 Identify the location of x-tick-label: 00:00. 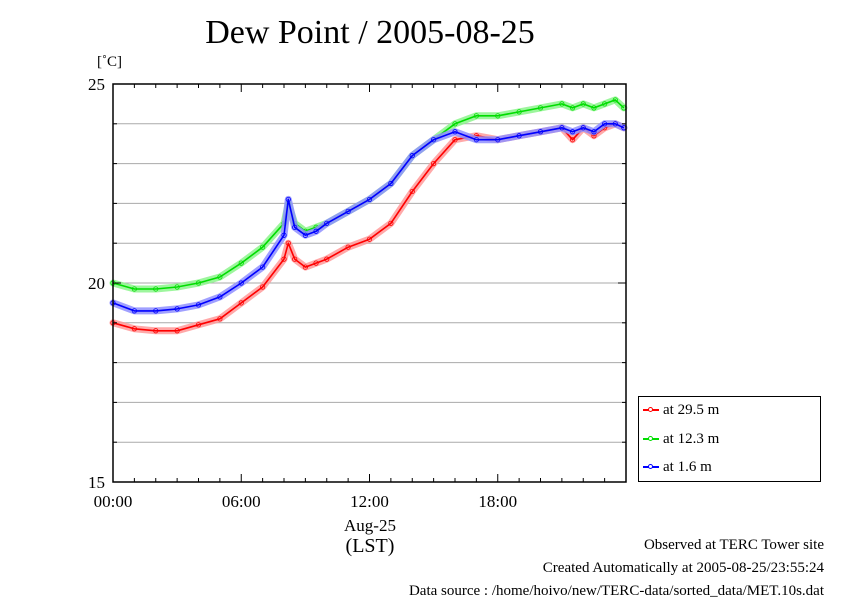
(113, 501).